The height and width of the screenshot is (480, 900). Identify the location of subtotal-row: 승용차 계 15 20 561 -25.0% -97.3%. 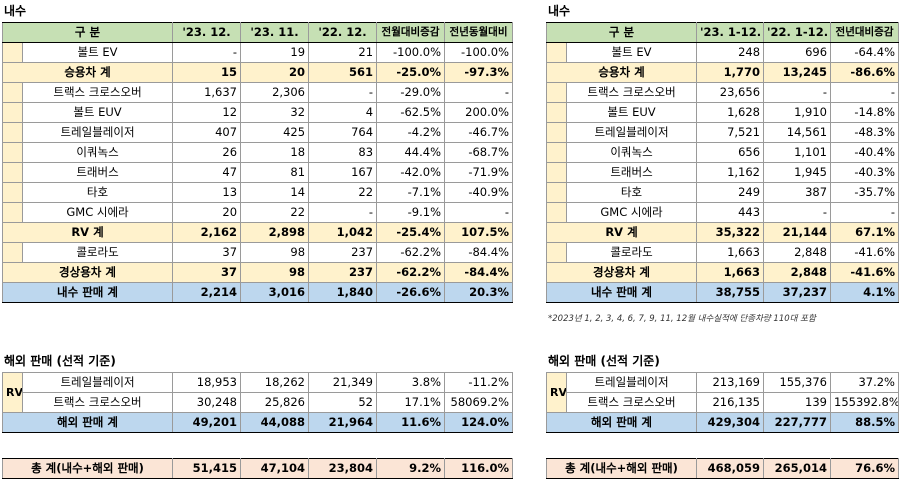
(257, 72).